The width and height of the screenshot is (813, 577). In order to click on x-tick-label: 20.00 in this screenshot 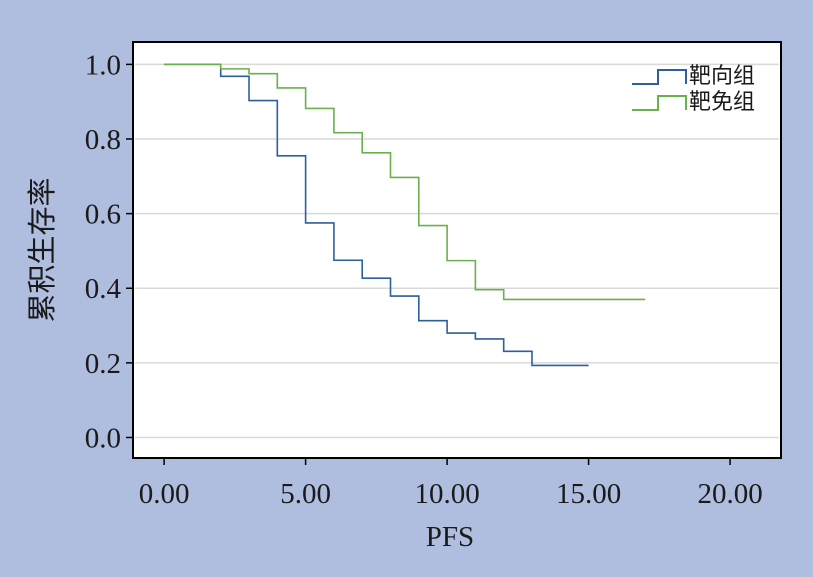, I will do `click(729, 494)`.